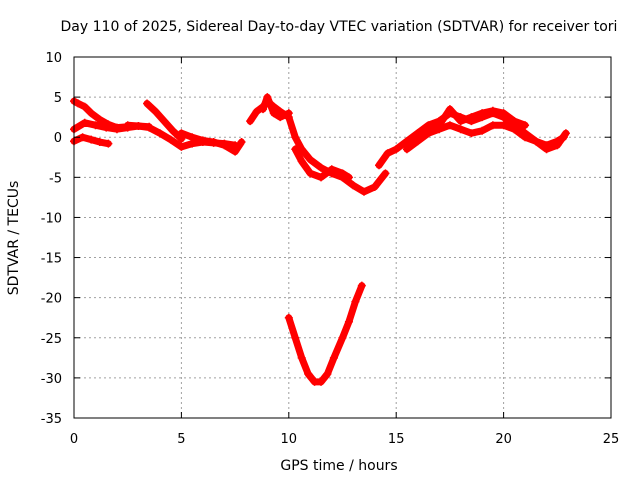 This screenshot has width=640, height=480. Describe the element at coordinates (51, 379) in the screenshot. I see `y-tick-label: -30` at that location.